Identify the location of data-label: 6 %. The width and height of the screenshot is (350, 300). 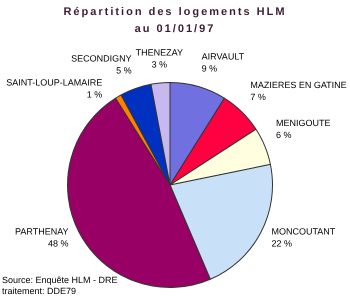
(284, 135).